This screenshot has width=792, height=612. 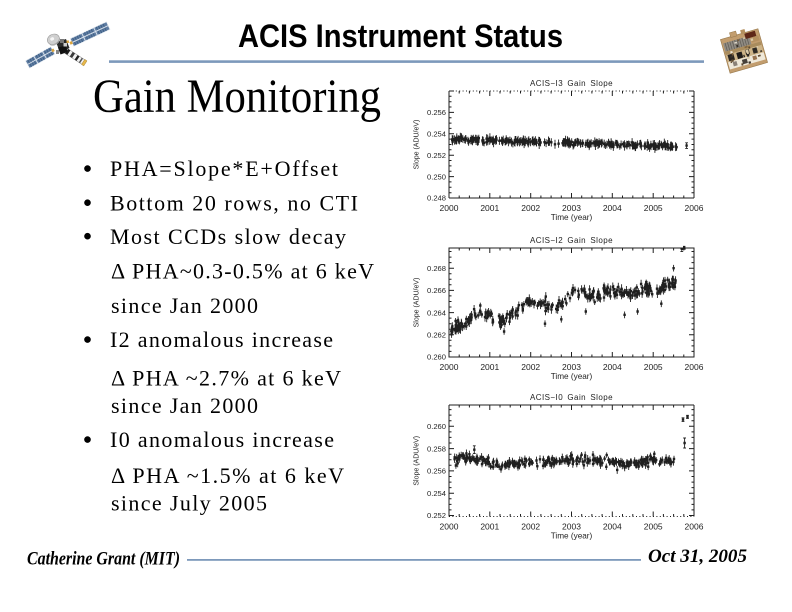 What do you see at coordinates (228, 236) in the screenshot?
I see `svg-text: Most CCDs slow decay` at bounding box center [228, 236].